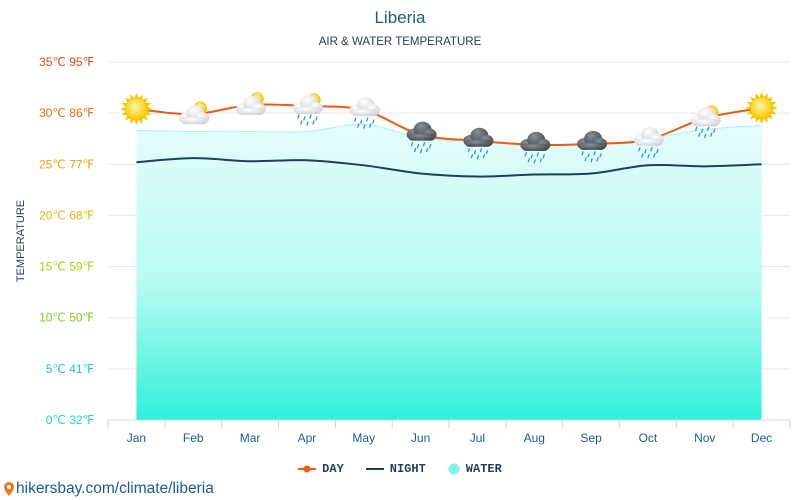 The height and width of the screenshot is (500, 800). Describe the element at coordinates (250, 438) in the screenshot. I see `x-tick-label: Mar` at that location.